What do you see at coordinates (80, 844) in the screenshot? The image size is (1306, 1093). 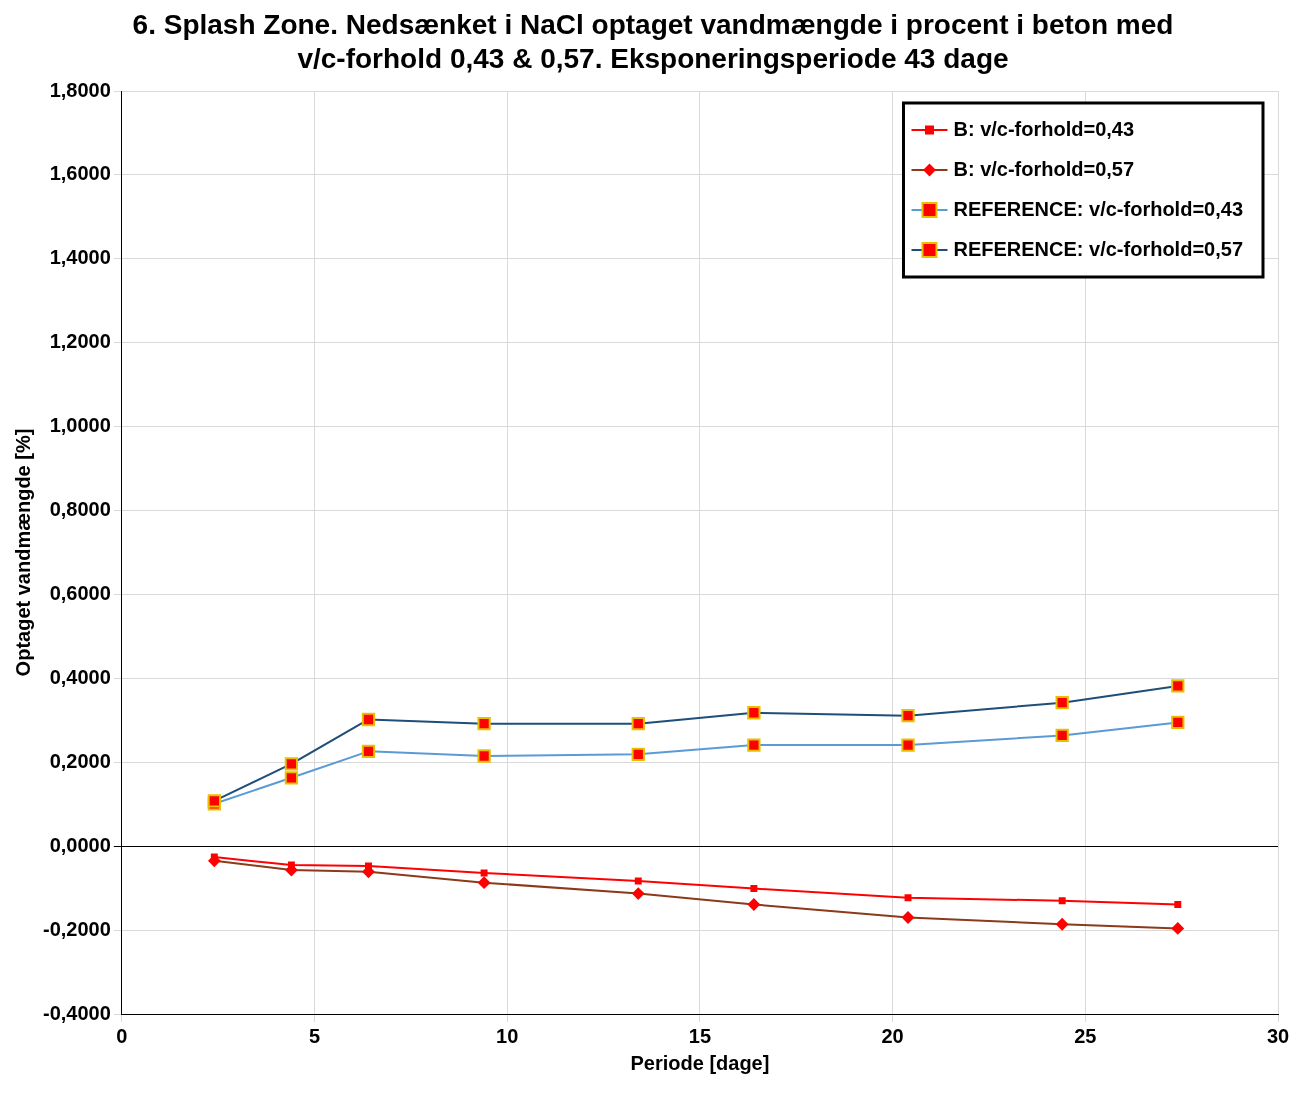 I see `y-tick-label: 0,0000` at bounding box center [80, 844].